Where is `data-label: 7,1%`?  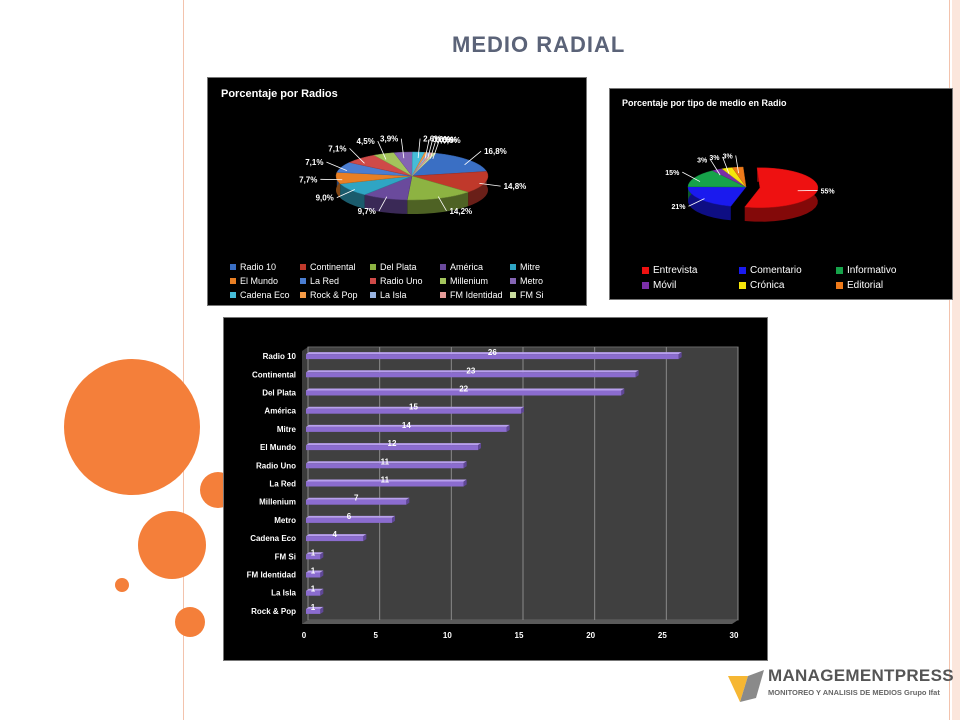 data-label: 7,1% is located at coordinates (314, 162).